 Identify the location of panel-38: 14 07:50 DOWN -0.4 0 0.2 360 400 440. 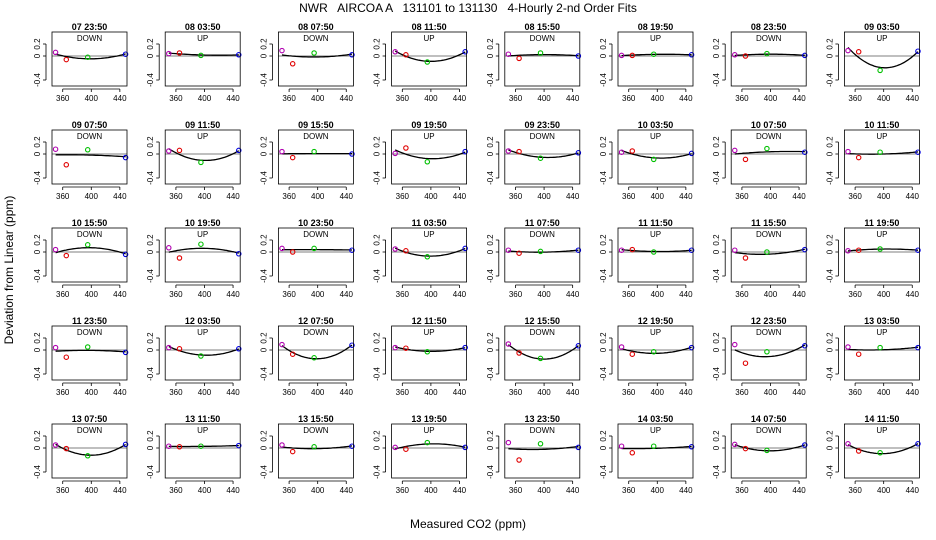
(760, 454).